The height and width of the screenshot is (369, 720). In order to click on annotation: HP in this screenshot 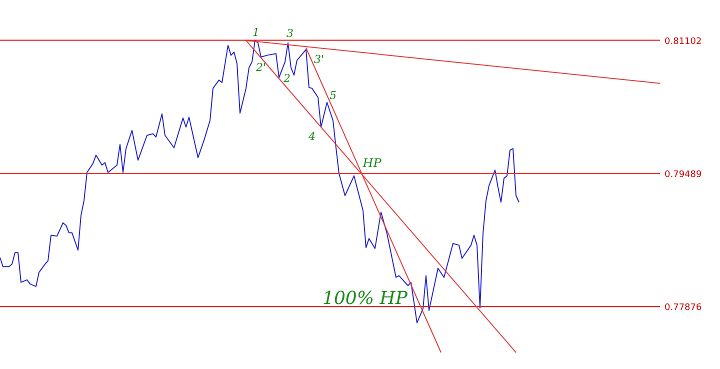, I will do `click(372, 163)`.